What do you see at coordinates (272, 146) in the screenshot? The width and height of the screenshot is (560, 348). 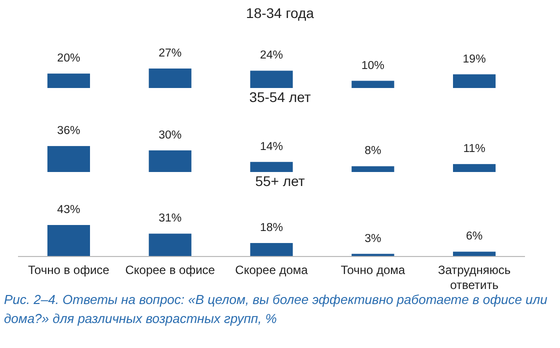 I see `data-label: 14%` at bounding box center [272, 146].